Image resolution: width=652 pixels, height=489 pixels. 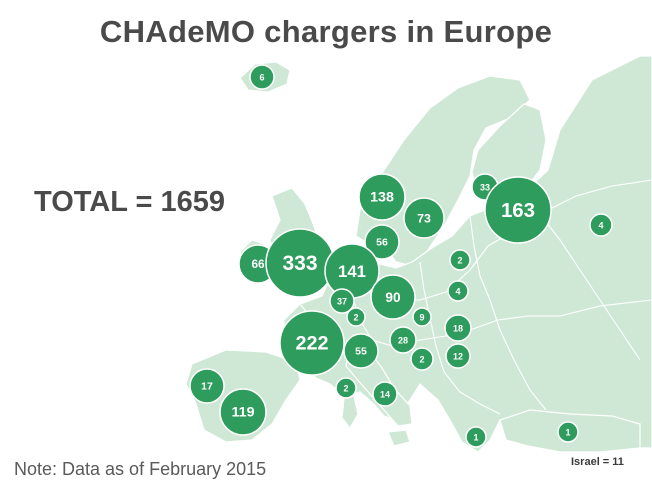 I want to click on marker-label: 90, so click(x=393, y=297).